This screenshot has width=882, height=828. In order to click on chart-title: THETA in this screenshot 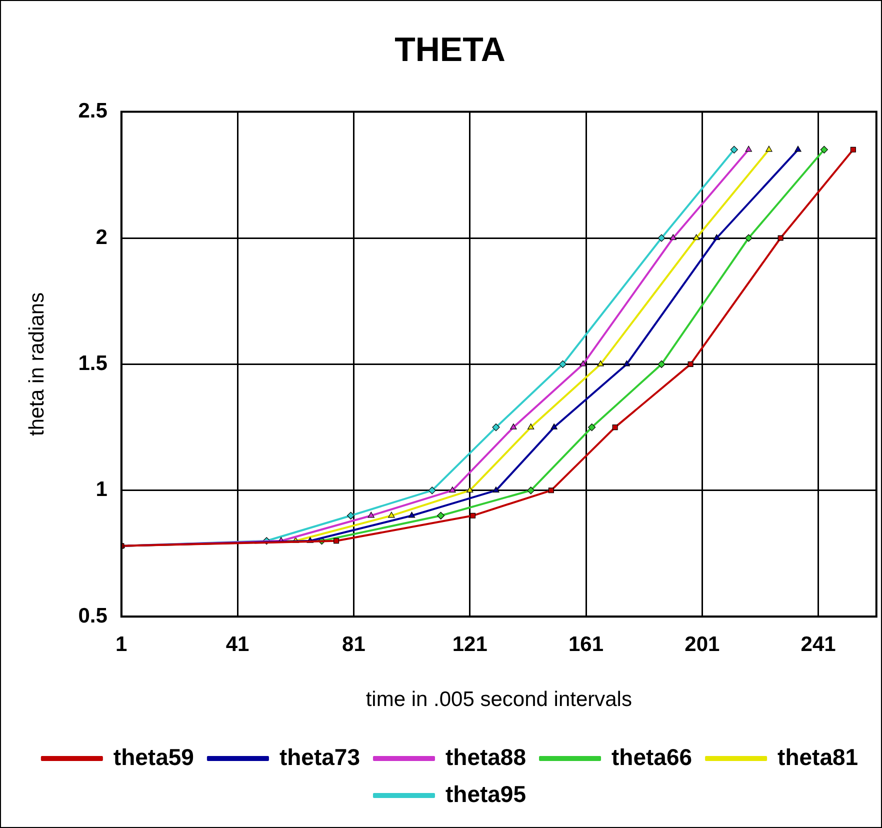, I will do `click(450, 49)`.